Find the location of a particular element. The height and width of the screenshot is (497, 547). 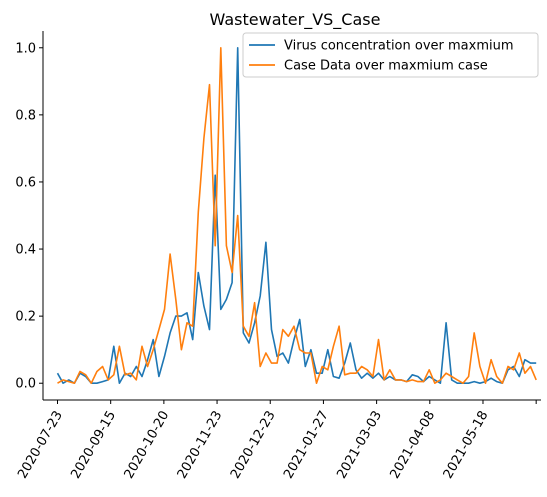

y-tick-label: 0.0 is located at coordinates (25, 384).